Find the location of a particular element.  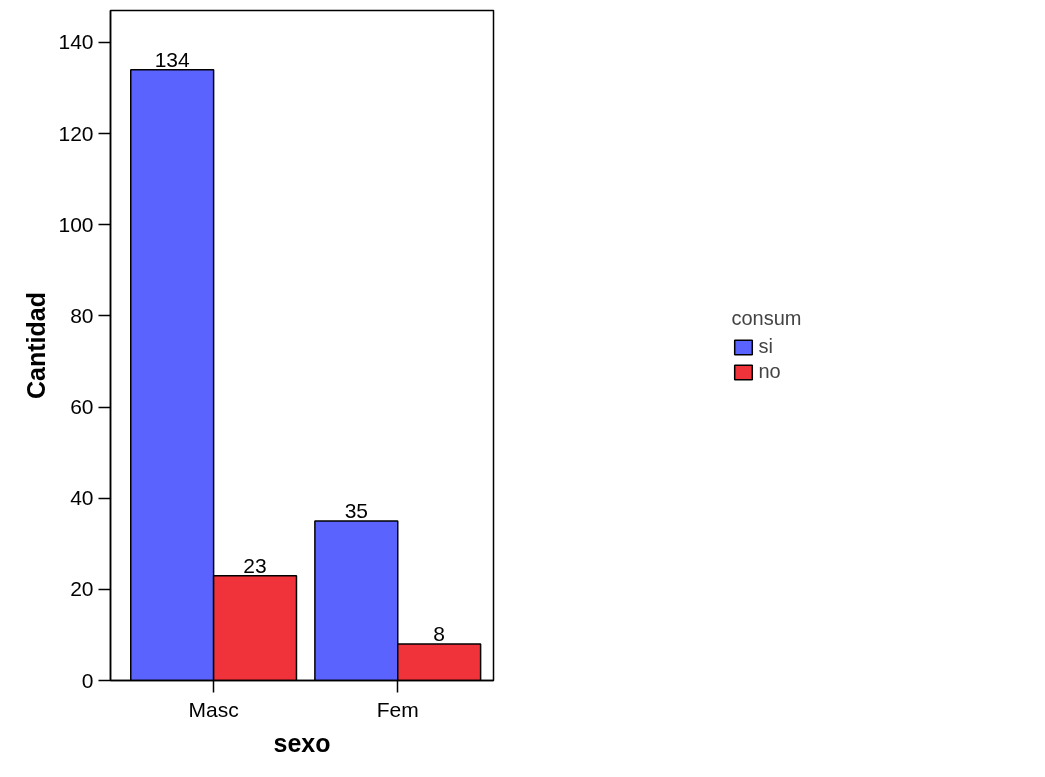

x-axis-title: sexo is located at coordinates (302, 742).